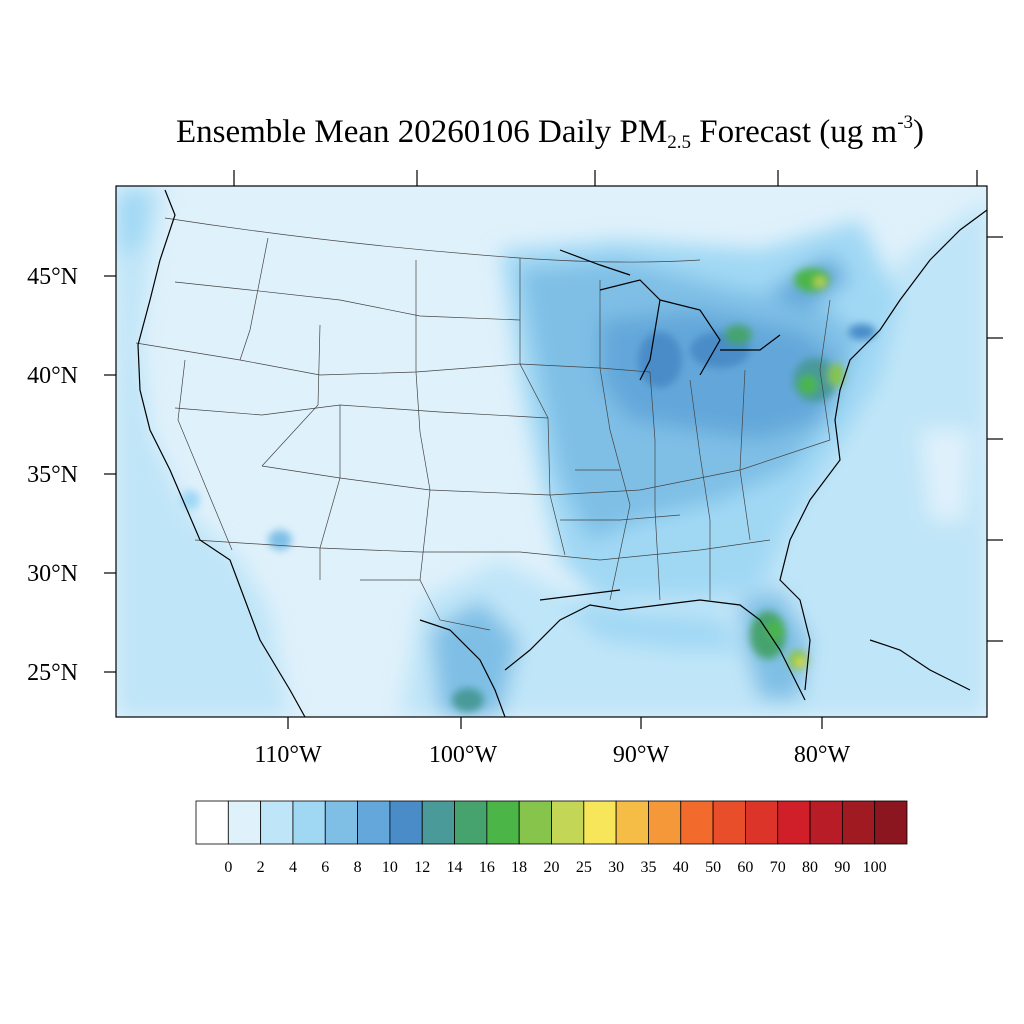 The height and width of the screenshot is (1024, 1024). Describe the element at coordinates (842, 867) in the screenshot. I see `colorbar-label: 90` at that location.